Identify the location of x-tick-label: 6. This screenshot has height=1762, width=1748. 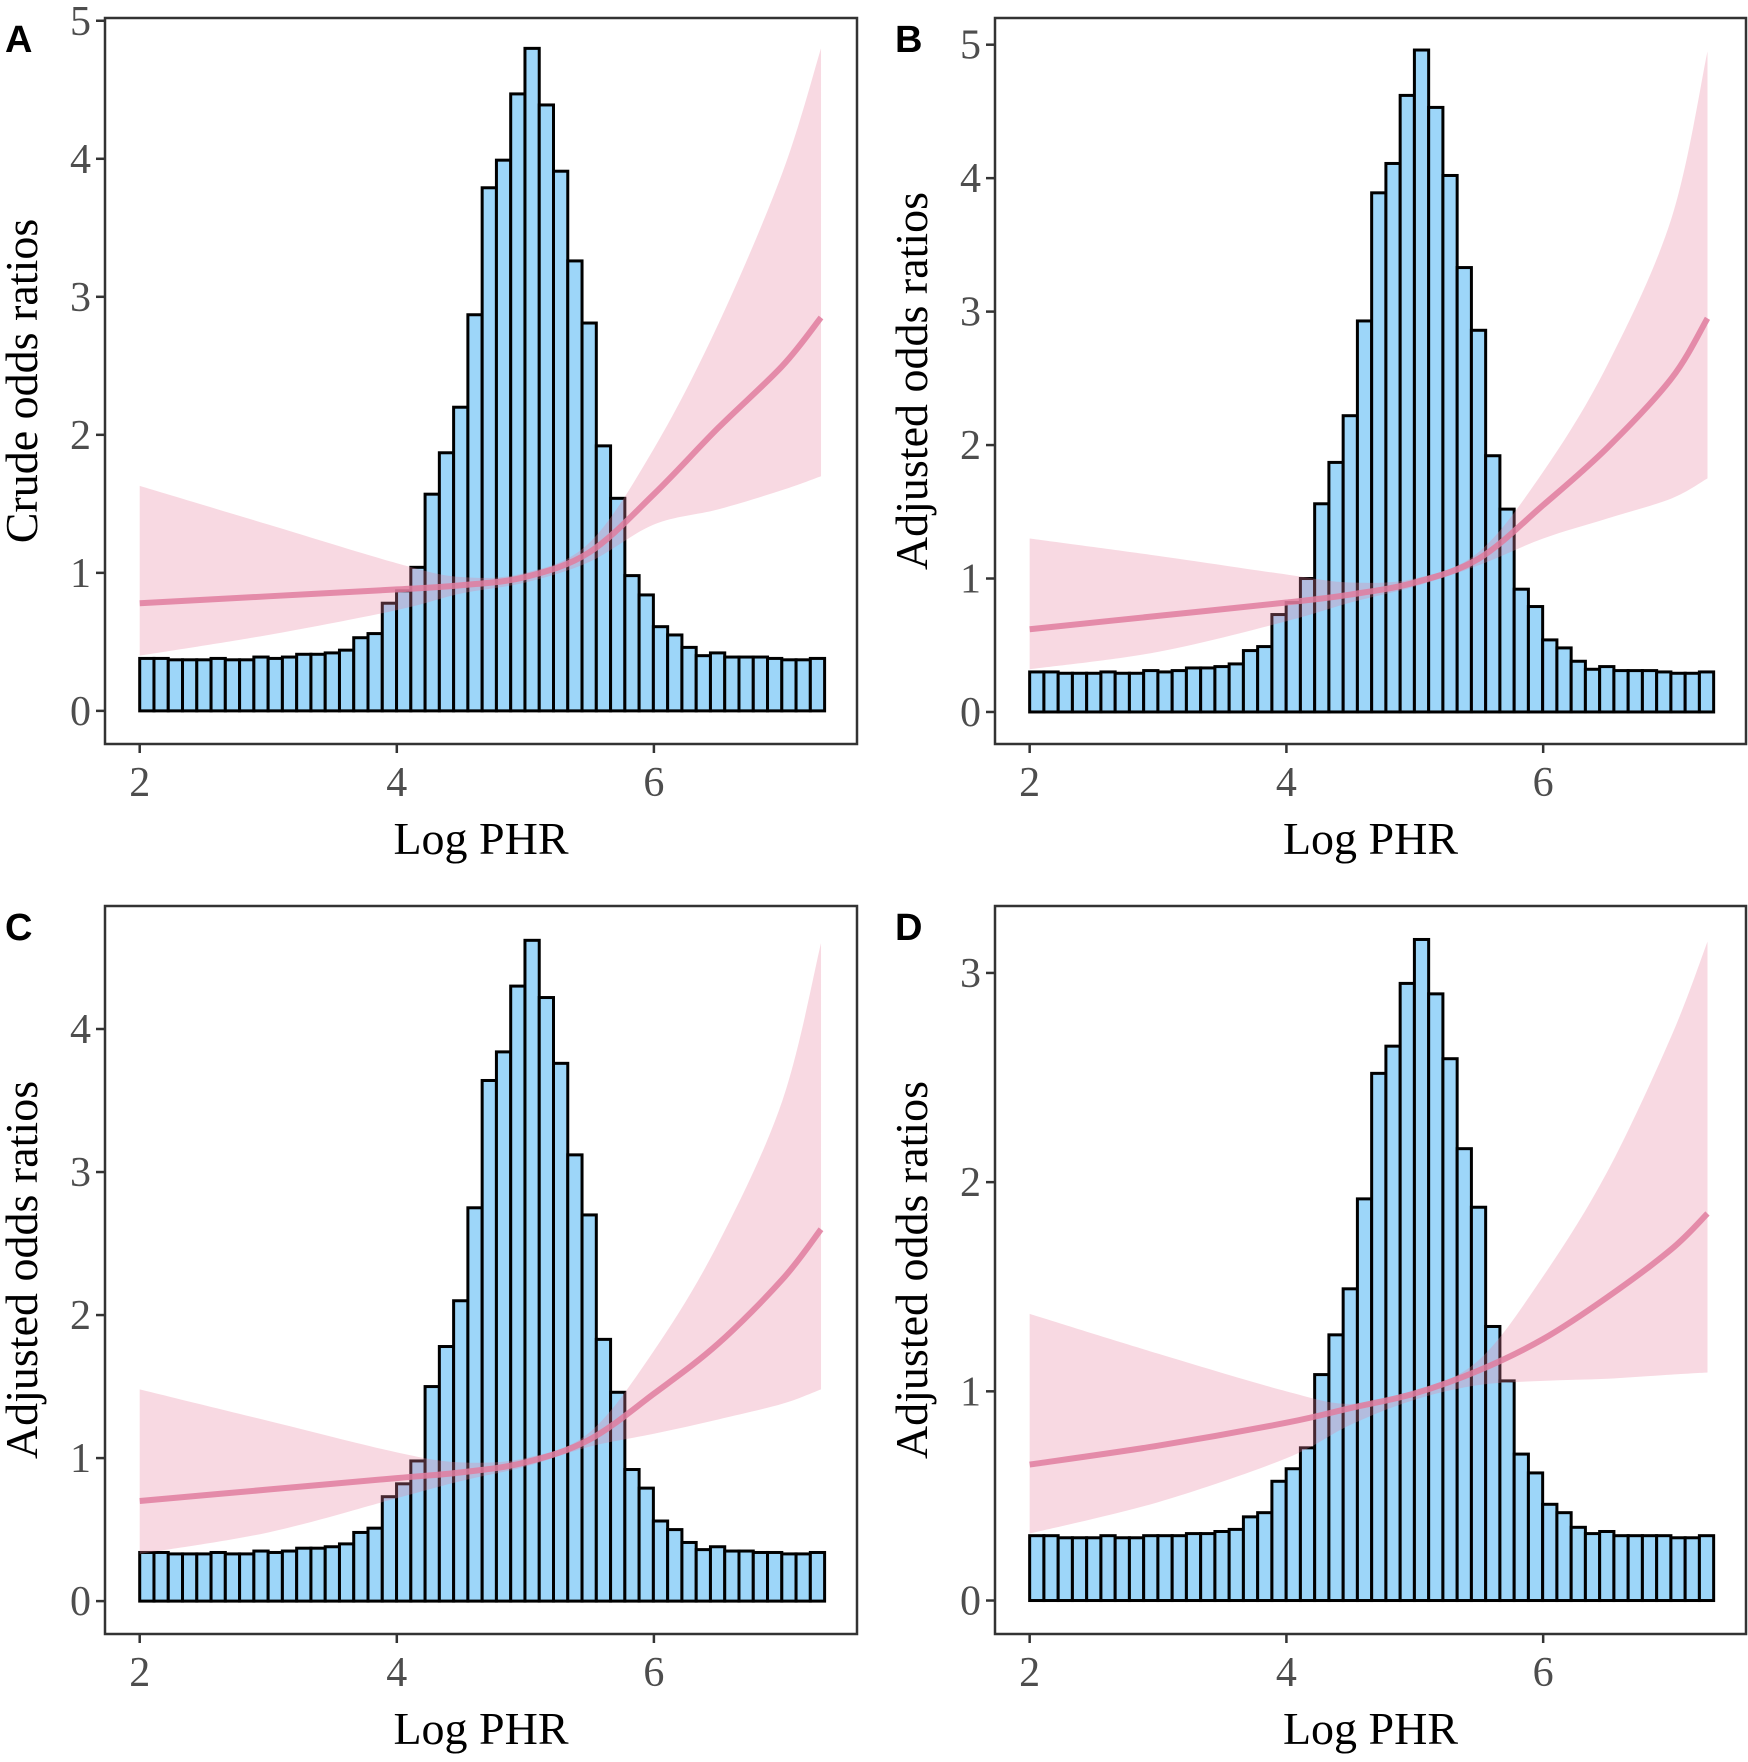
(653, 1673).